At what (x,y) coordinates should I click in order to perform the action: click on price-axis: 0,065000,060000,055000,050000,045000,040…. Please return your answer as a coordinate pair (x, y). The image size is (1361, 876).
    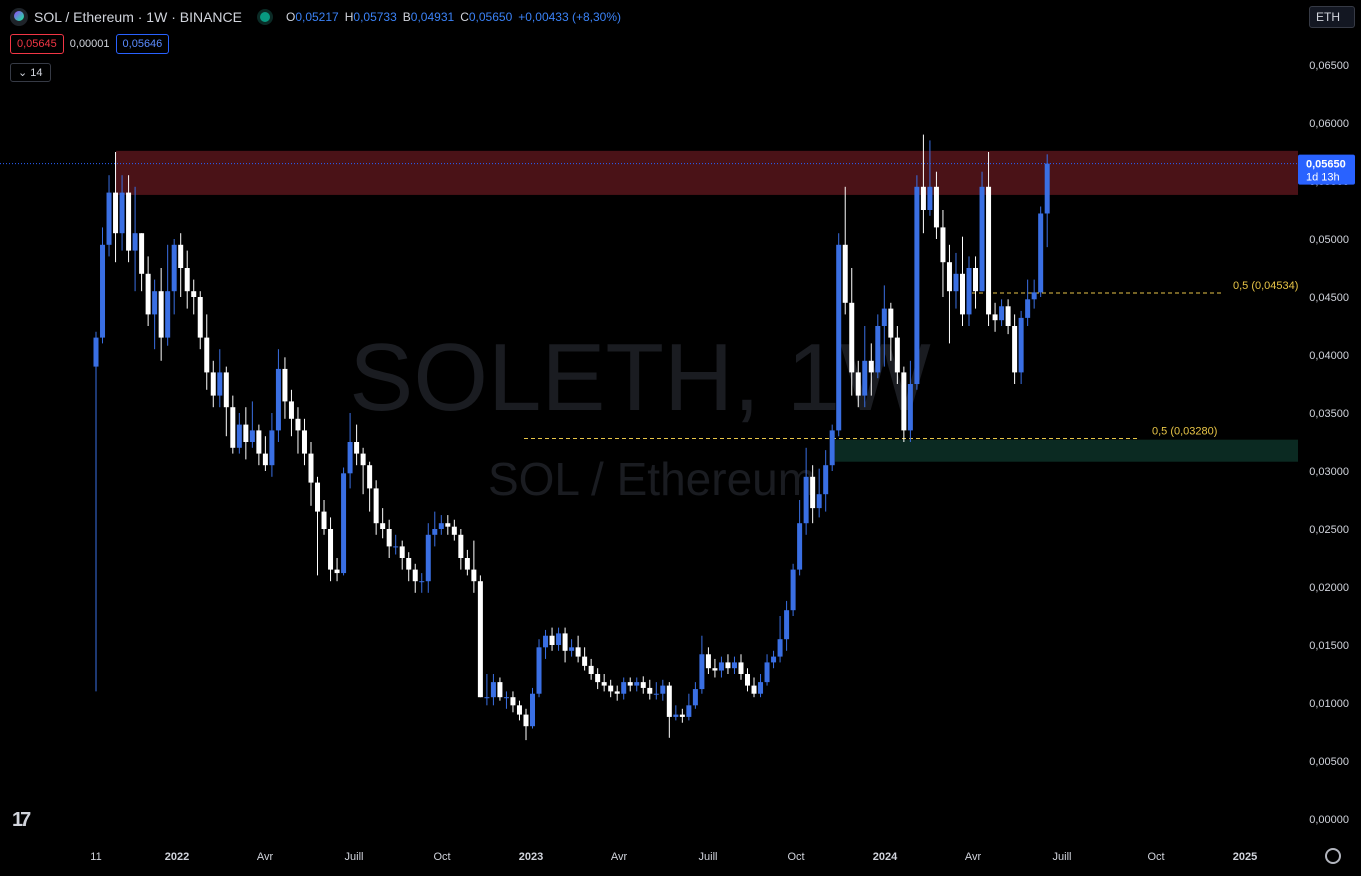
    Looking at the image, I should click on (1329, 443).